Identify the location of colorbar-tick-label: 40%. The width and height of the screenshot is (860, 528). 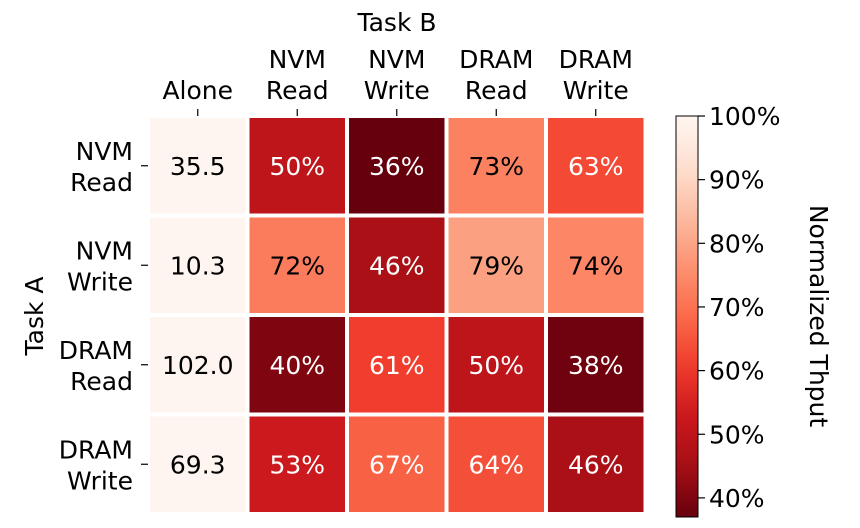
(737, 498).